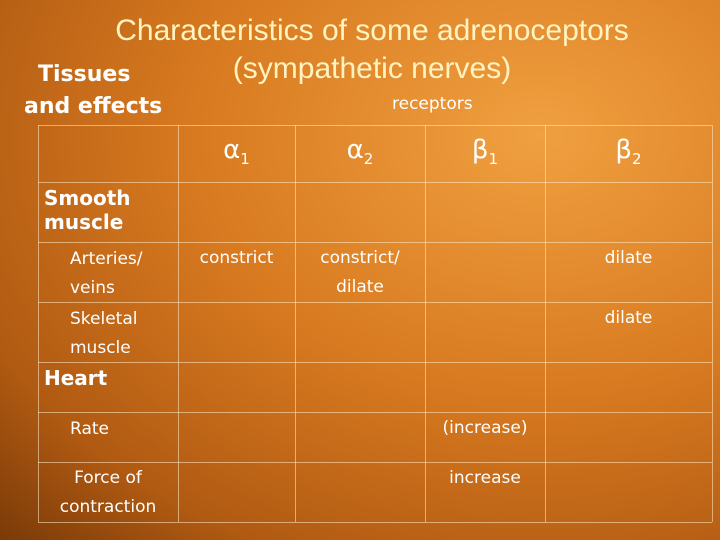 The height and width of the screenshot is (540, 720). What do you see at coordinates (108, 478) in the screenshot?
I see `label-line: Force of` at bounding box center [108, 478].